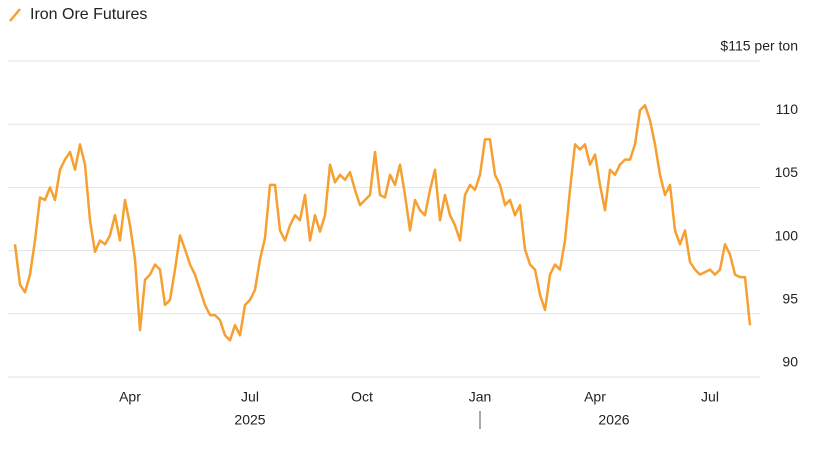 The height and width of the screenshot is (460, 820). Describe the element at coordinates (15, 15) in the screenshot. I see `legend-icon` at that location.